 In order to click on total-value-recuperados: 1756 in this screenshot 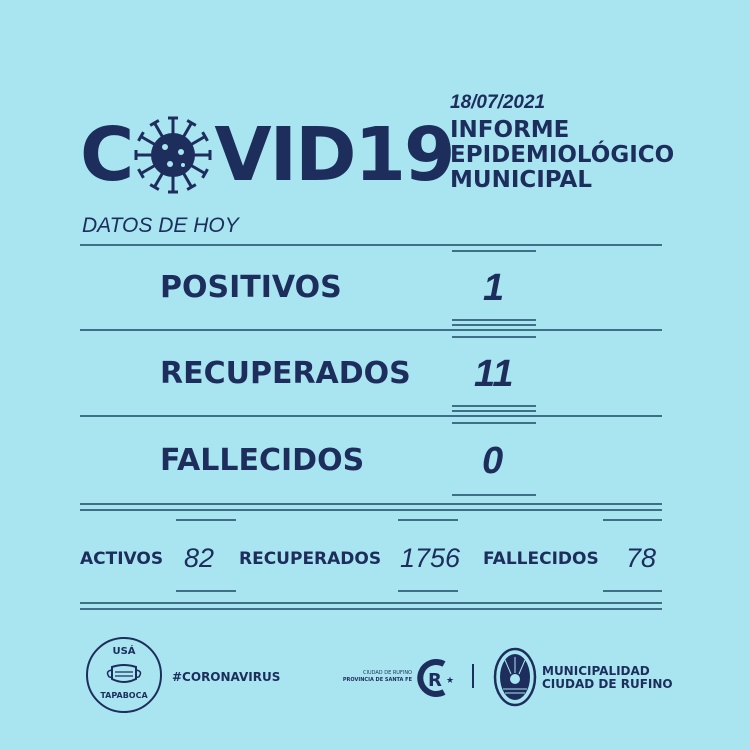, I will do `click(430, 558)`.